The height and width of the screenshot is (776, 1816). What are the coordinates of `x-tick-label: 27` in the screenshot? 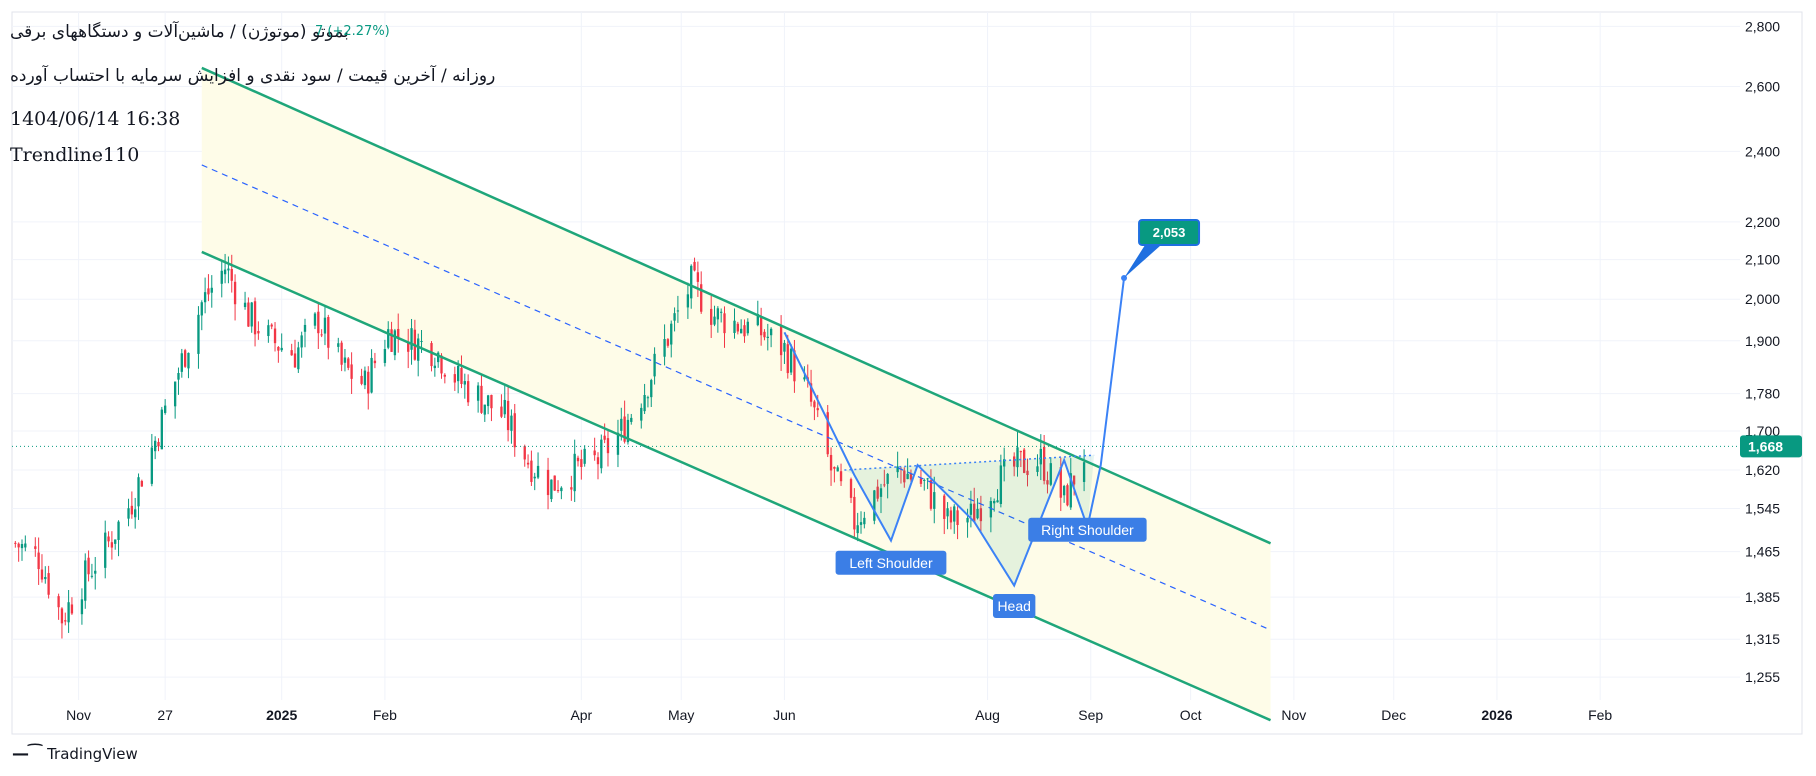 It's located at (165, 715).